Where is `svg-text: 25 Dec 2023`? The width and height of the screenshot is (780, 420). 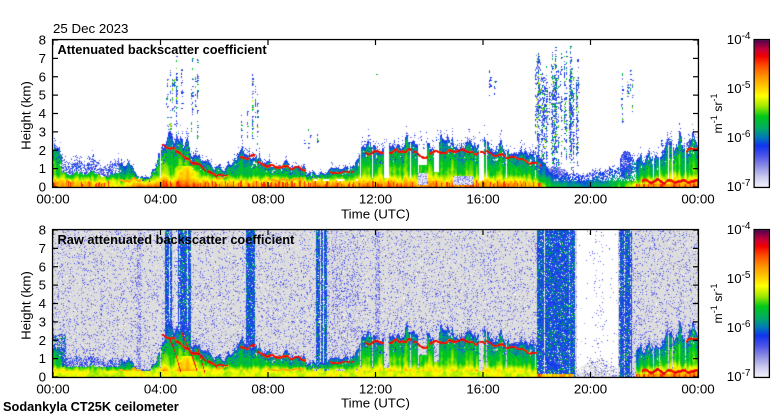 svg-text: 25 Dec 2023 is located at coordinates (90, 28).